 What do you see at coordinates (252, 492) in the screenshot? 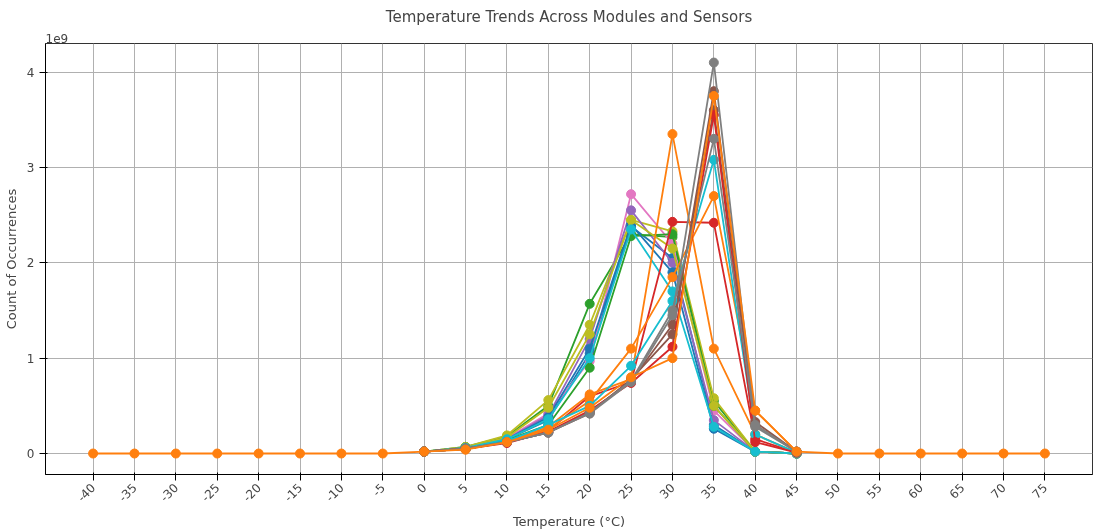
I see `x-tick-label: -20` at bounding box center [252, 492].